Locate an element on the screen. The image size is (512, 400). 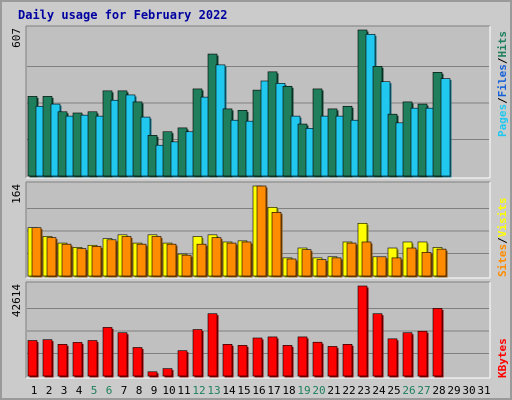
day-label: 3 is located at coordinates (64, 390).